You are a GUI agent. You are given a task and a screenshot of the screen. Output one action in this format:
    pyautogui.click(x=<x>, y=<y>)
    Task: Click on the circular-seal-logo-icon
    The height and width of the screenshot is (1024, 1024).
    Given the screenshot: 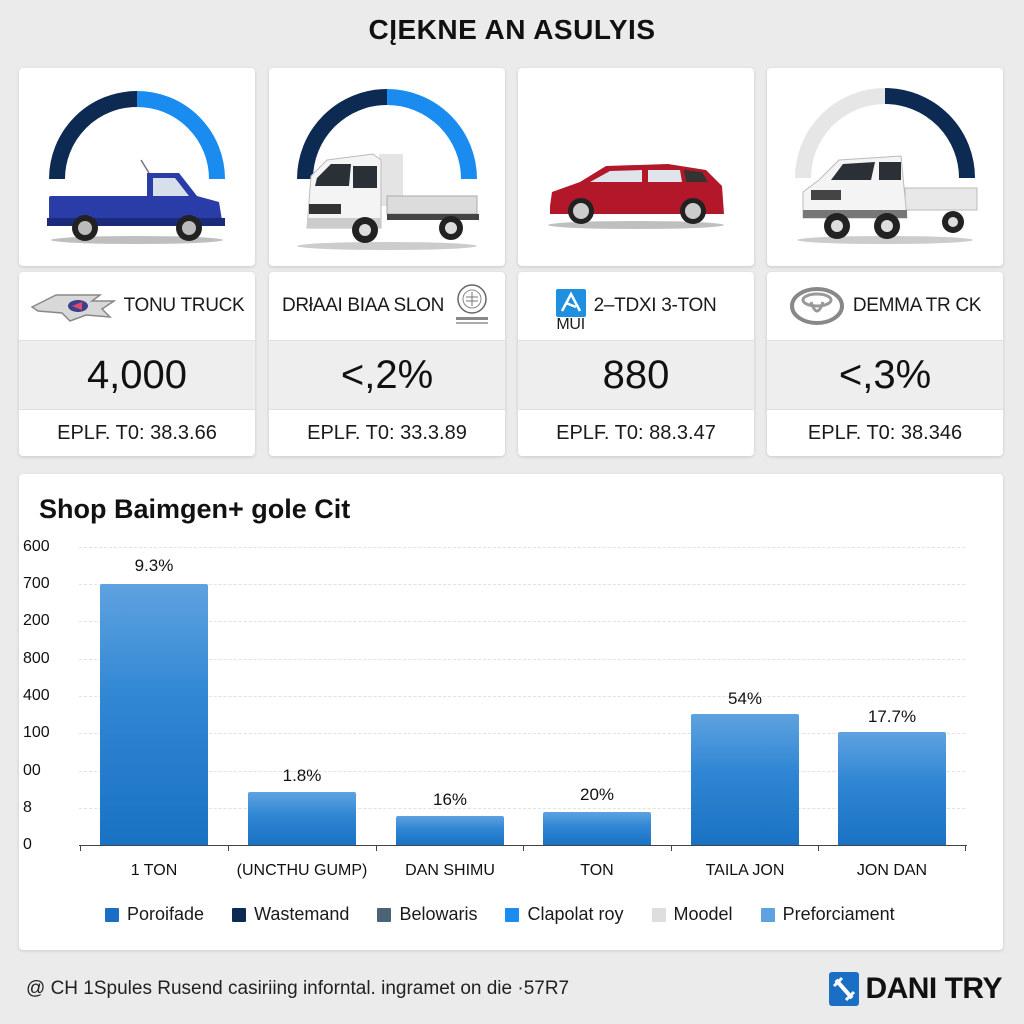 What is the action you would take?
    pyautogui.click(x=472, y=304)
    